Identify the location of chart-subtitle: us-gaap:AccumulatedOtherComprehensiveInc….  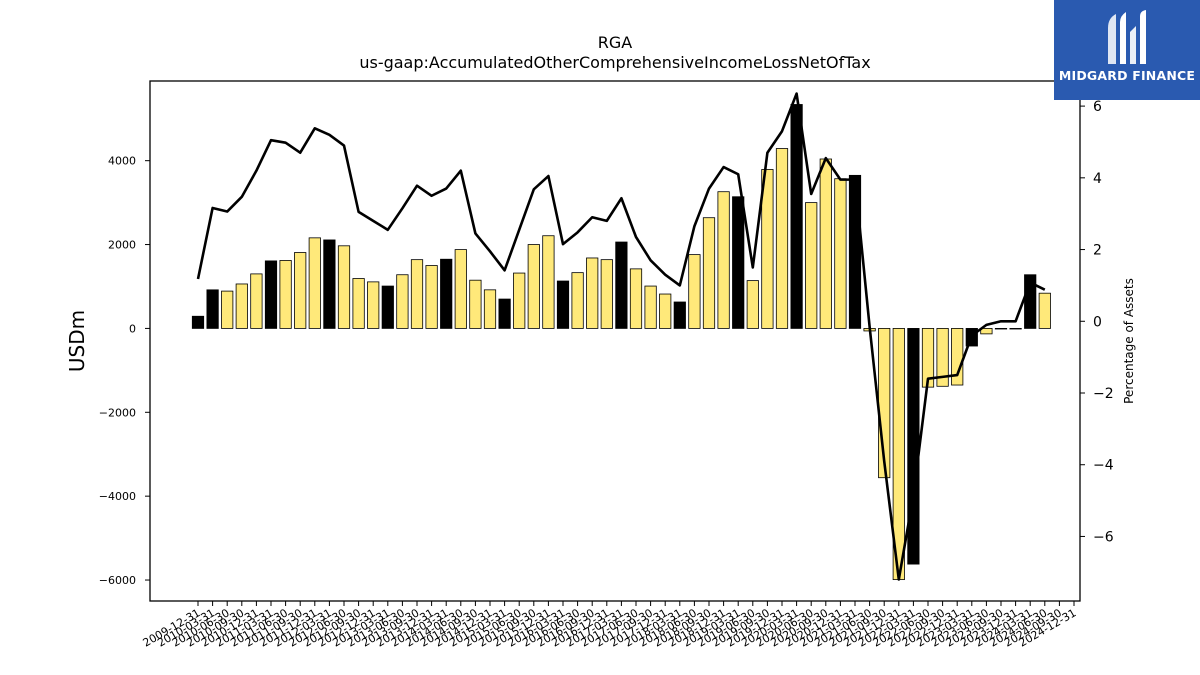
(614, 62).